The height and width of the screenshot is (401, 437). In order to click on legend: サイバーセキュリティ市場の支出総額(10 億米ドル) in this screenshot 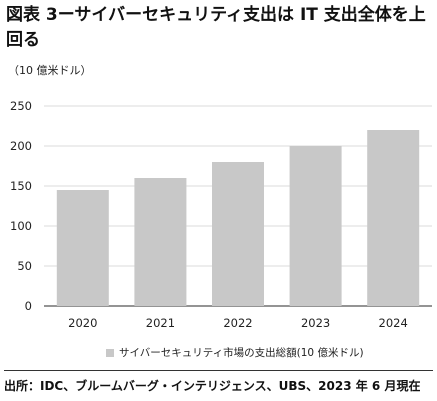, I will do `click(235, 352)`.